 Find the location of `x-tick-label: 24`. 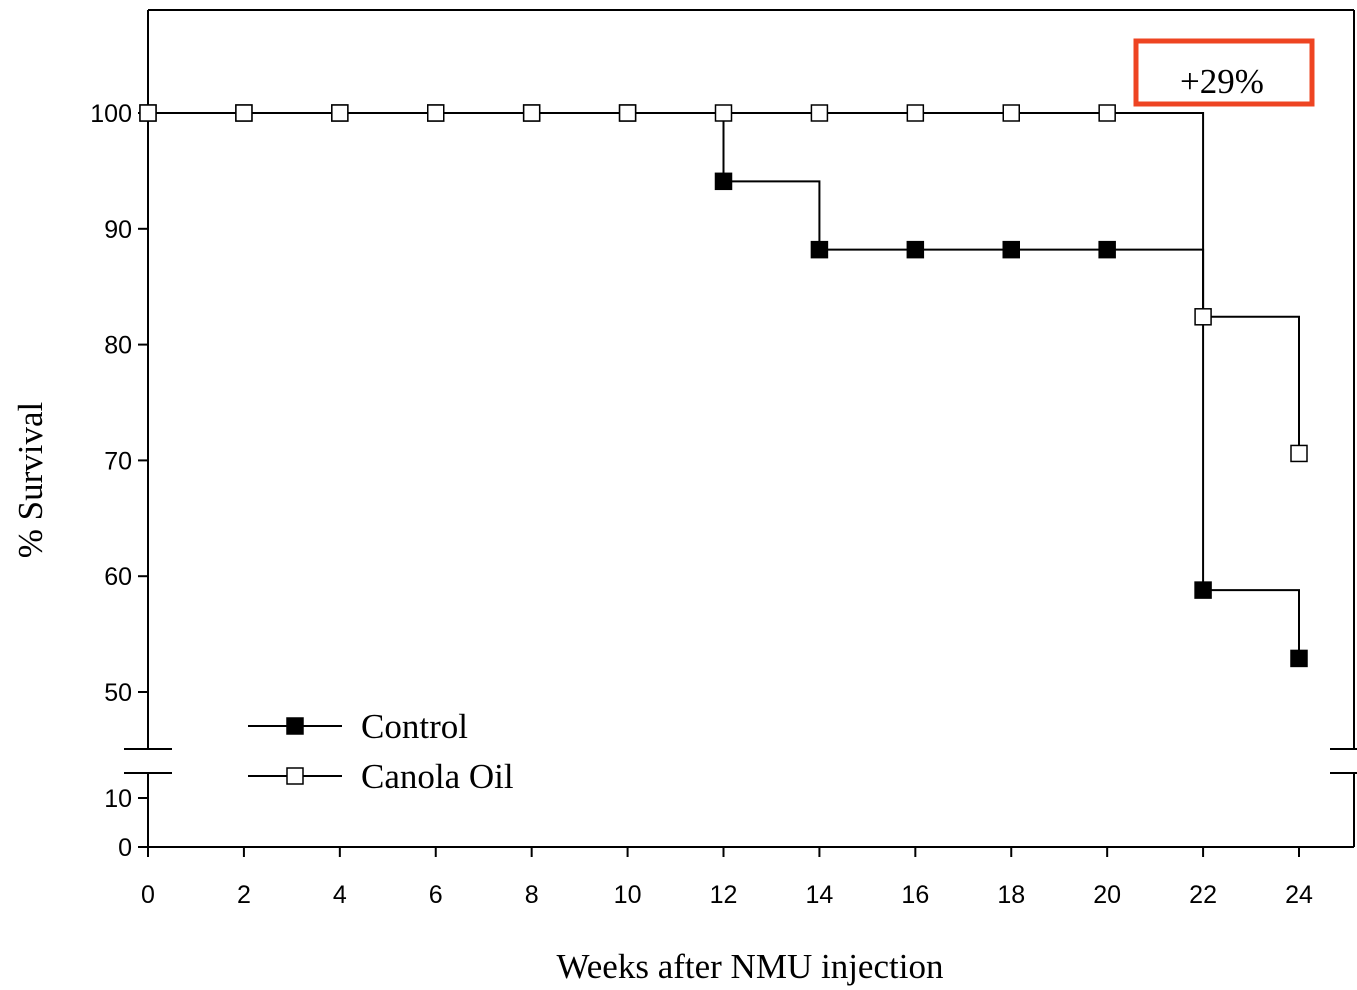

x-tick-label: 24 is located at coordinates (1299, 895).